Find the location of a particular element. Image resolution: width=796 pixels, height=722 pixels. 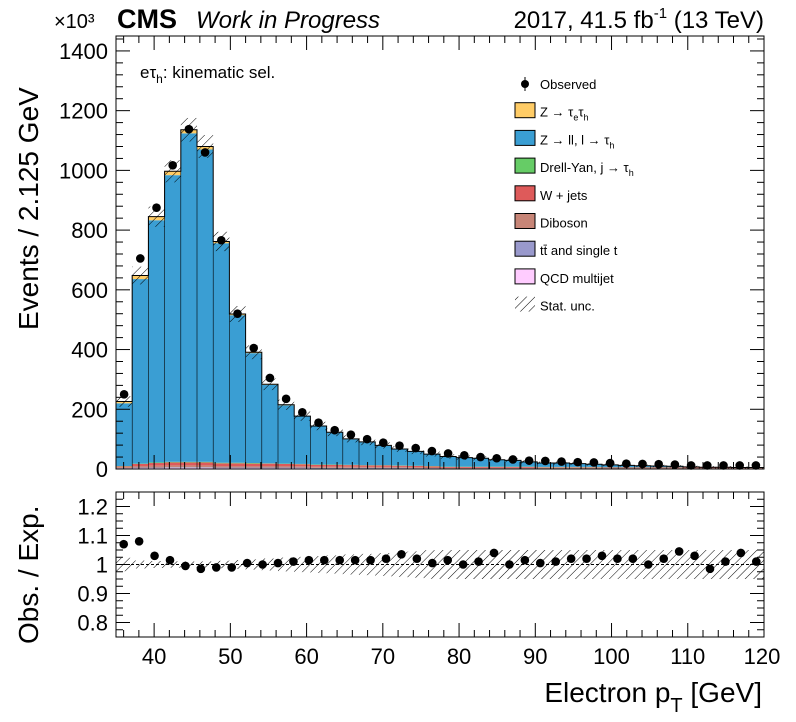

y-tick-label: 800 is located at coordinates (89, 230).